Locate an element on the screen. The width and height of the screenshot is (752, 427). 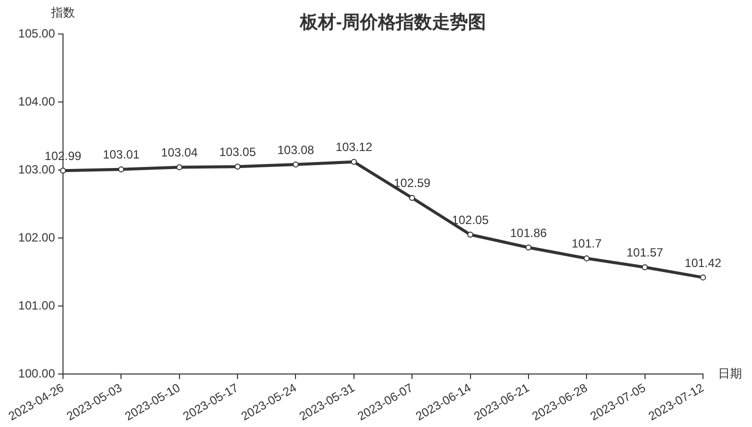
y-tick-label: 100.00 is located at coordinates (37, 373).